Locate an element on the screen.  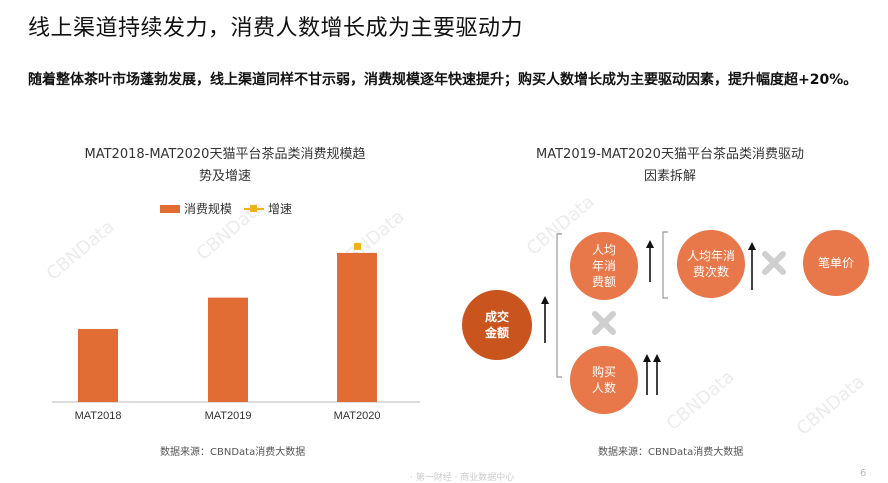
avg-order-node: 笔单价 is located at coordinates (836, 263).